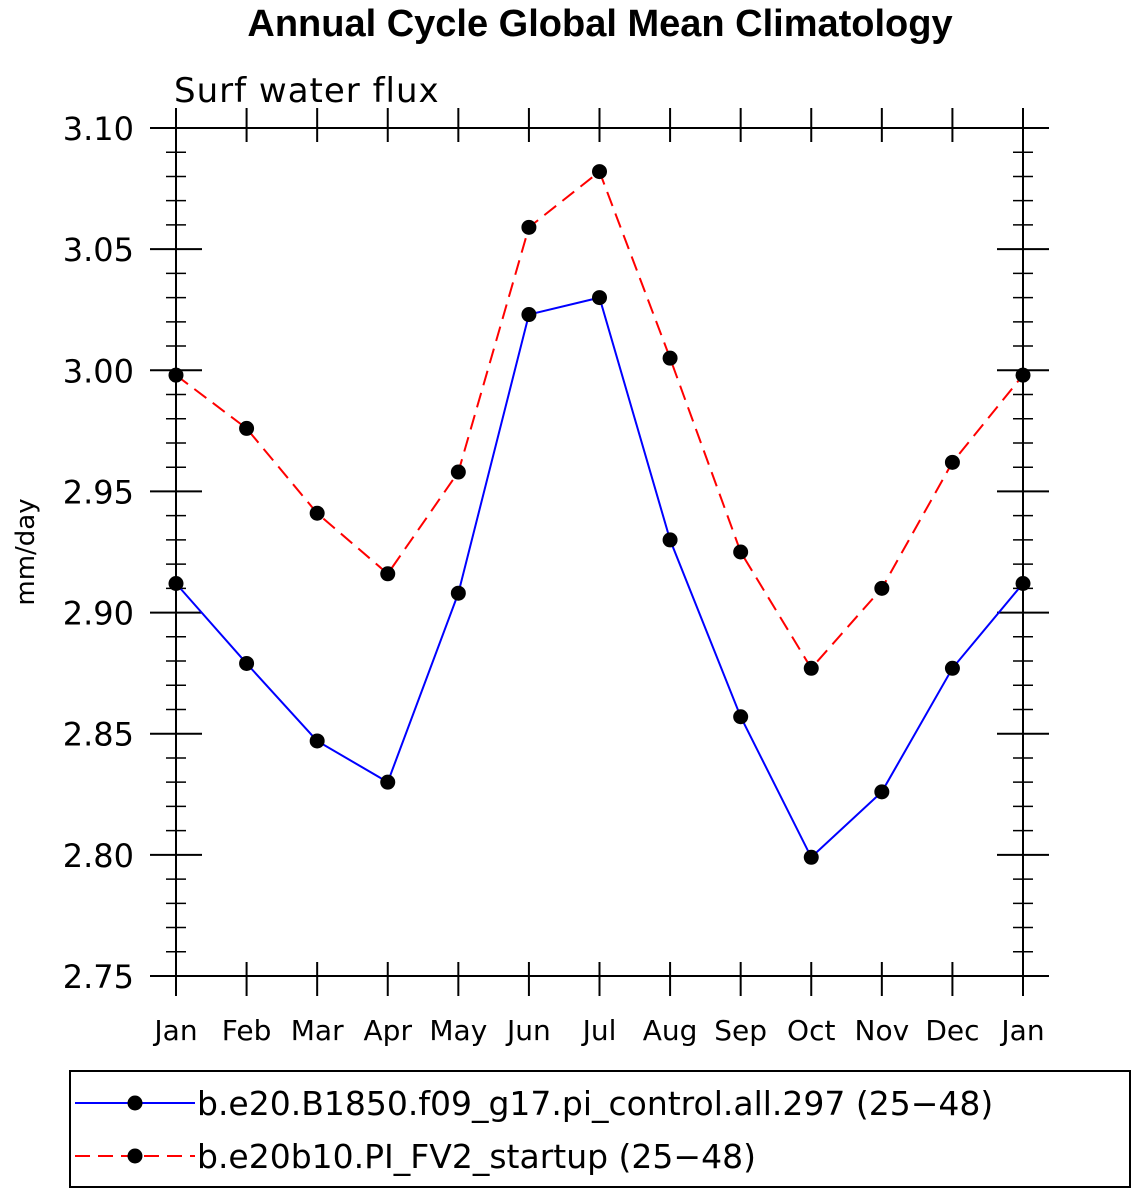 The height and width of the screenshot is (1193, 1137). I want to click on y-tick-label: 3.10, so click(98, 129).